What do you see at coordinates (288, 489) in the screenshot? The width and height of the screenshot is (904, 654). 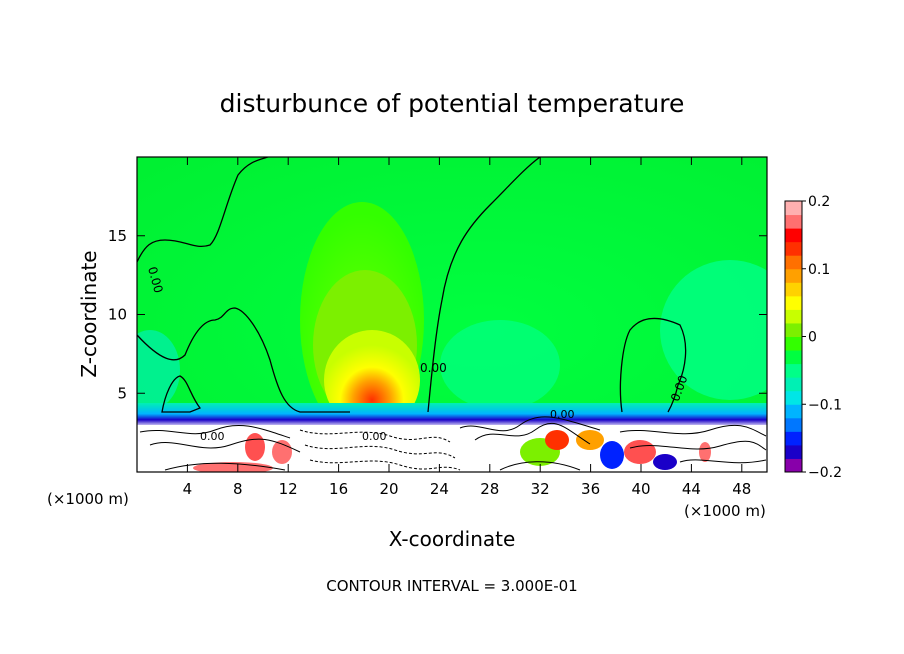 I see `x-tick-label: 12` at bounding box center [288, 489].